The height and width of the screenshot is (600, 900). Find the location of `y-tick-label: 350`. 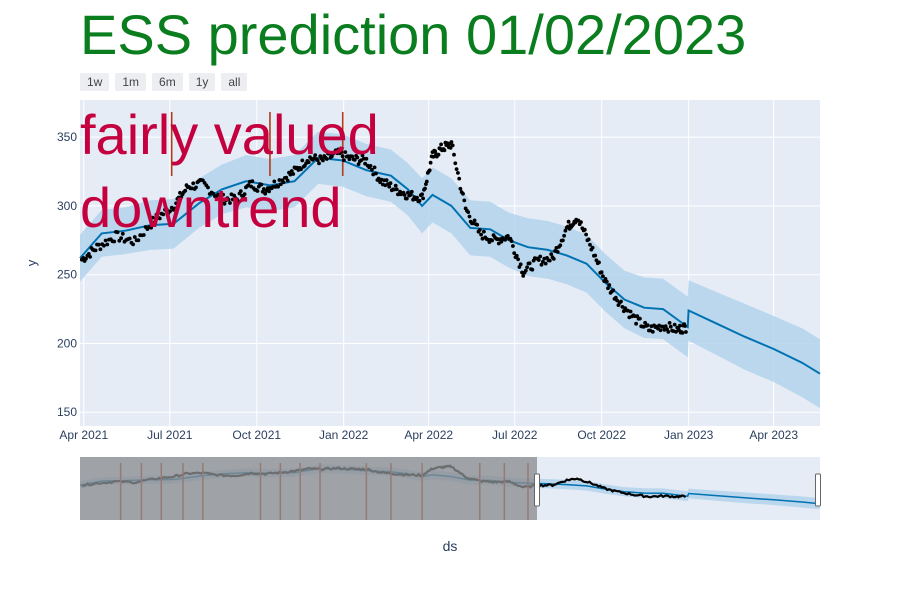

y-tick-label: 350 is located at coordinates (67, 137).